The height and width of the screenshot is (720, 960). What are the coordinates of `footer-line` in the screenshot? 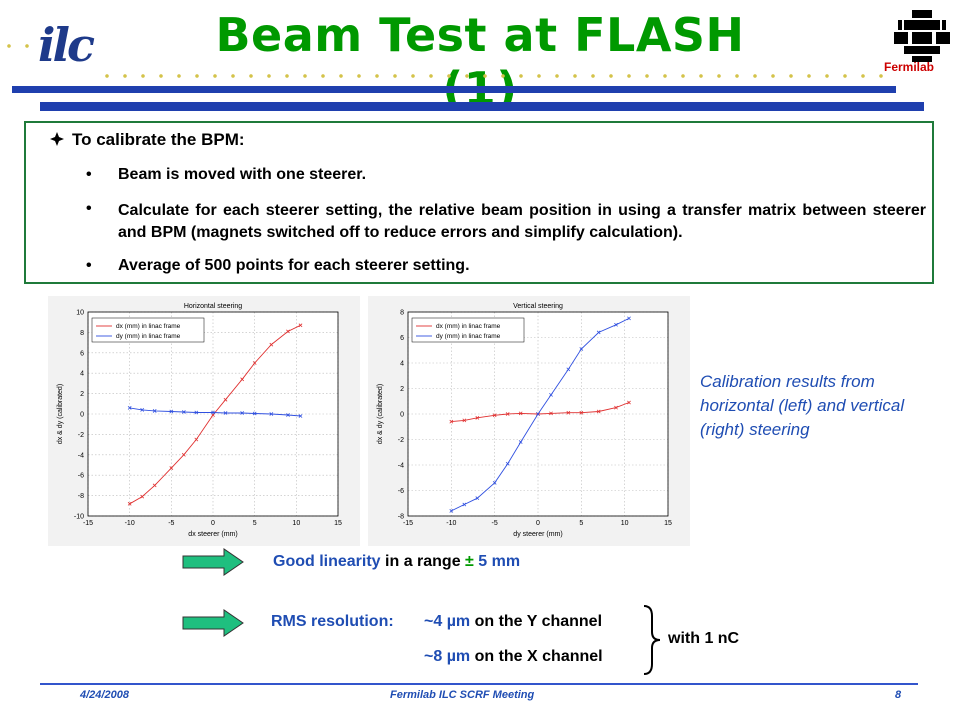 It's located at (479, 684).